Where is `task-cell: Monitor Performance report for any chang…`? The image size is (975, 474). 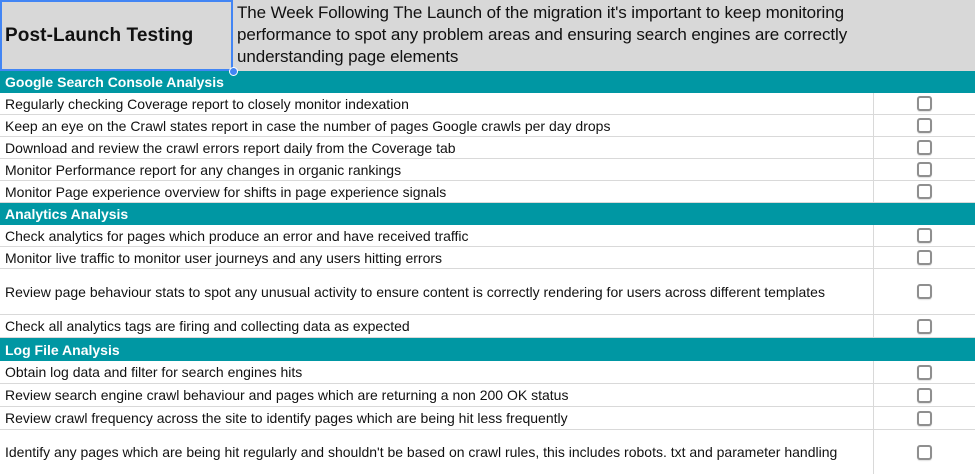
task-cell: Monitor Performance report for any chang… is located at coordinates (437, 169).